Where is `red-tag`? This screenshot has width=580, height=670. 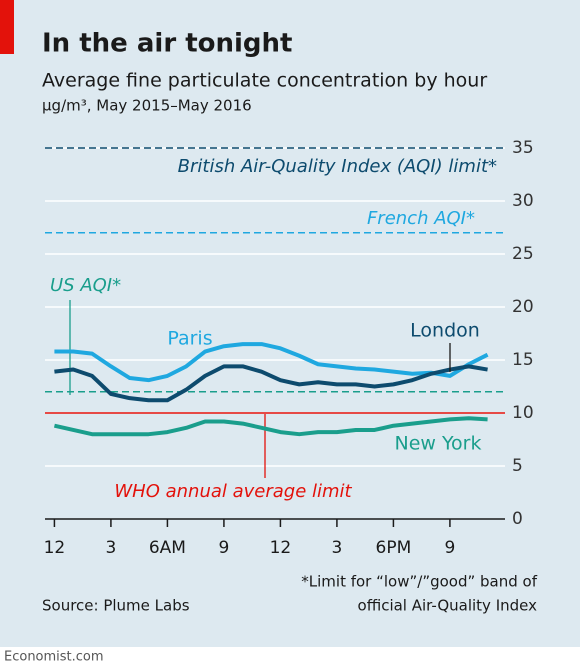
red-tag is located at coordinates (7, 27).